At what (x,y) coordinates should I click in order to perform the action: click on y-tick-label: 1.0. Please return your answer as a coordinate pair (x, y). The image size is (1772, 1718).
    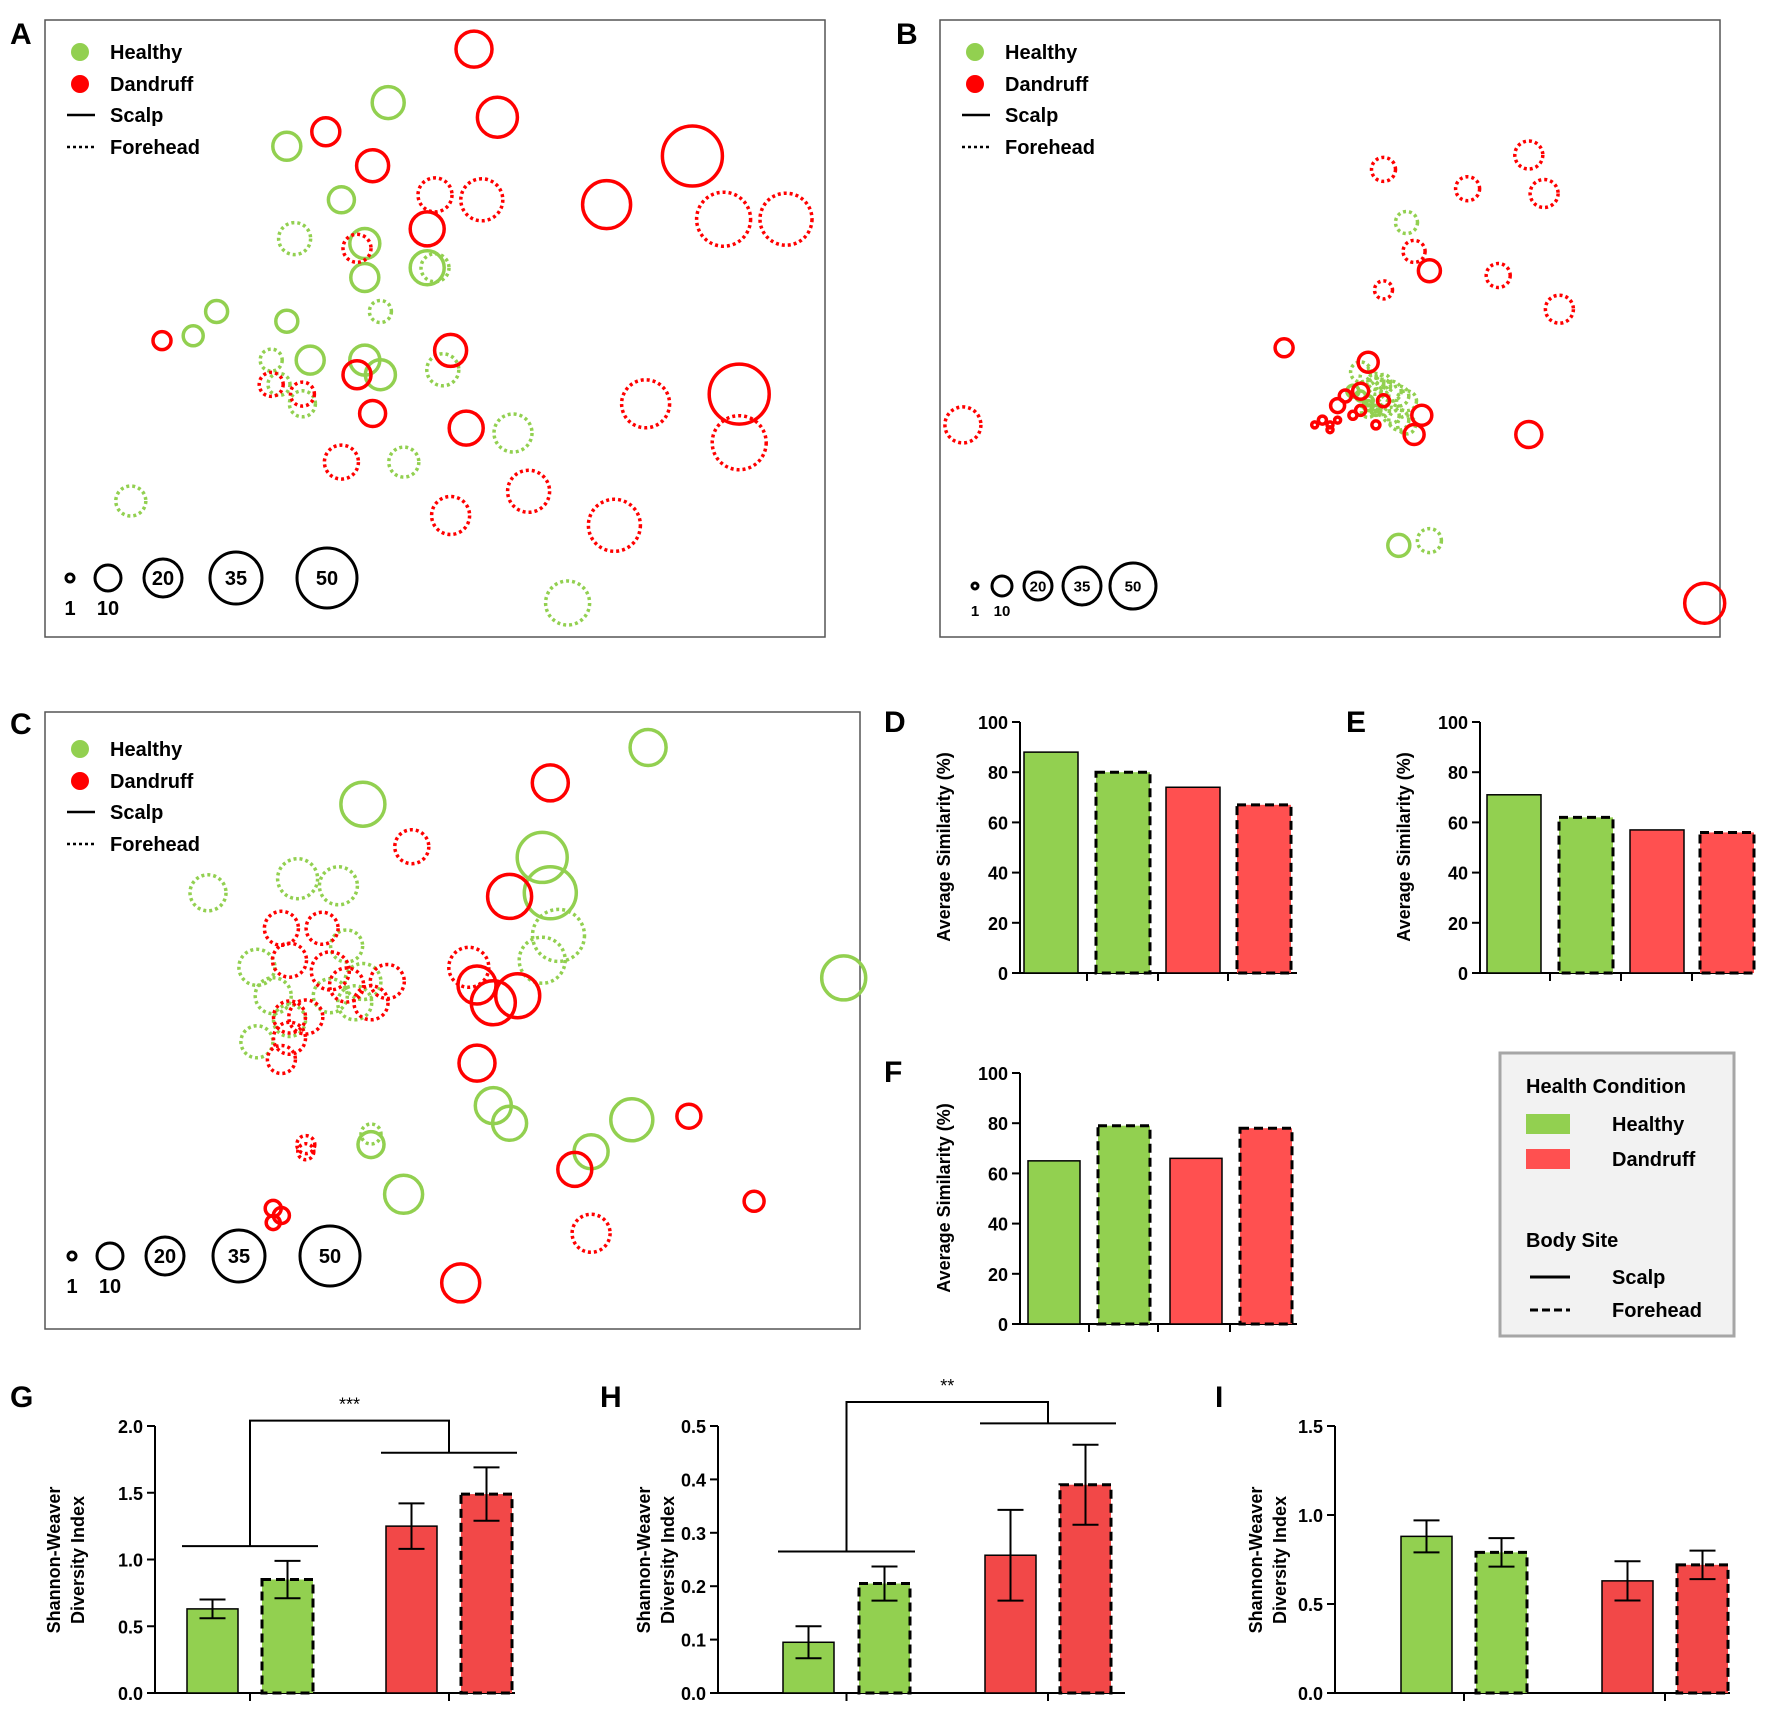
    Looking at the image, I should click on (1310, 1516).